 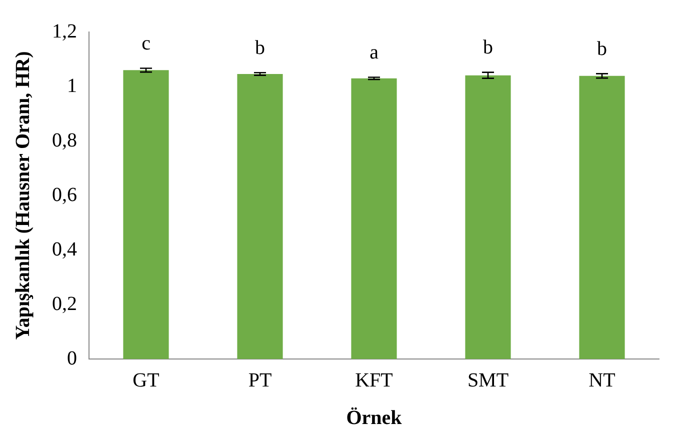 I want to click on x-tick-label: NT, so click(x=602, y=380).